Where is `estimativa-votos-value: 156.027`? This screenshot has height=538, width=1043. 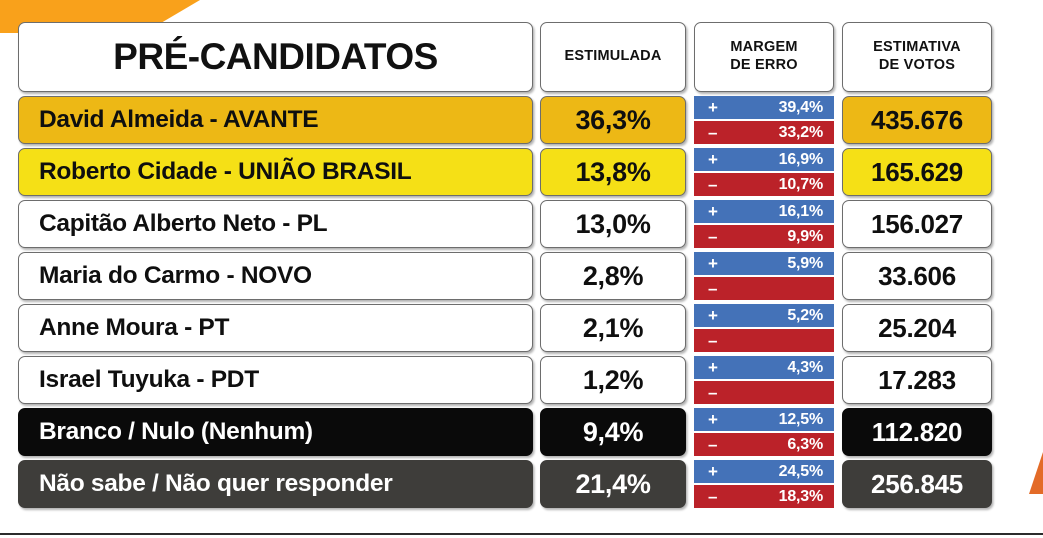 estimativa-votos-value: 156.027 is located at coordinates (917, 223).